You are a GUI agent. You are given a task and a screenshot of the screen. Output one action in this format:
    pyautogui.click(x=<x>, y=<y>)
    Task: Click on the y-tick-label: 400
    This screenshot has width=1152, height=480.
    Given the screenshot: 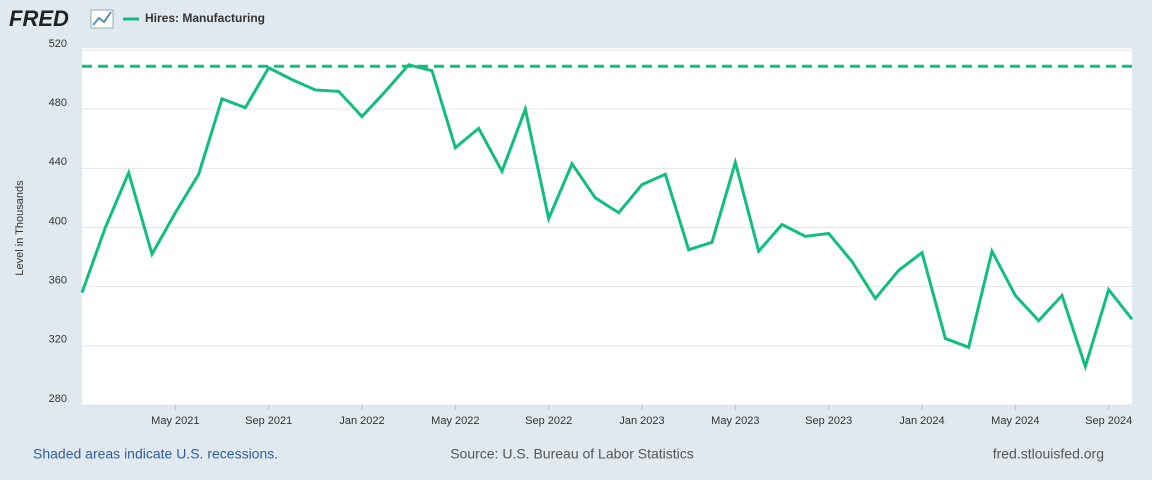 What is the action you would take?
    pyautogui.click(x=58, y=221)
    